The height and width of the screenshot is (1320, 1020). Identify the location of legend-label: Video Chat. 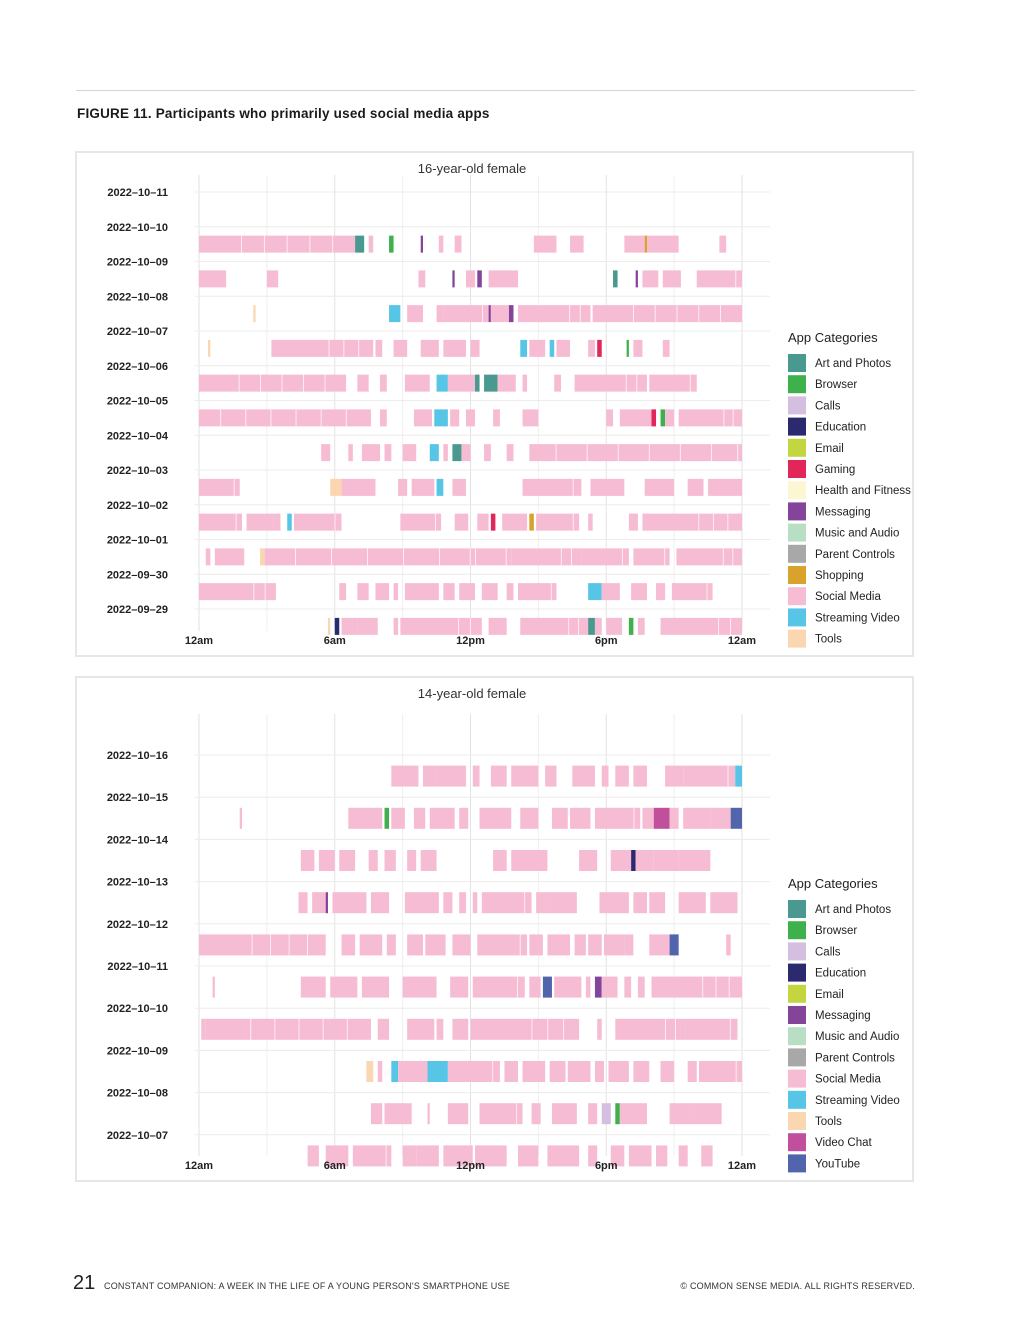
(843, 1143).